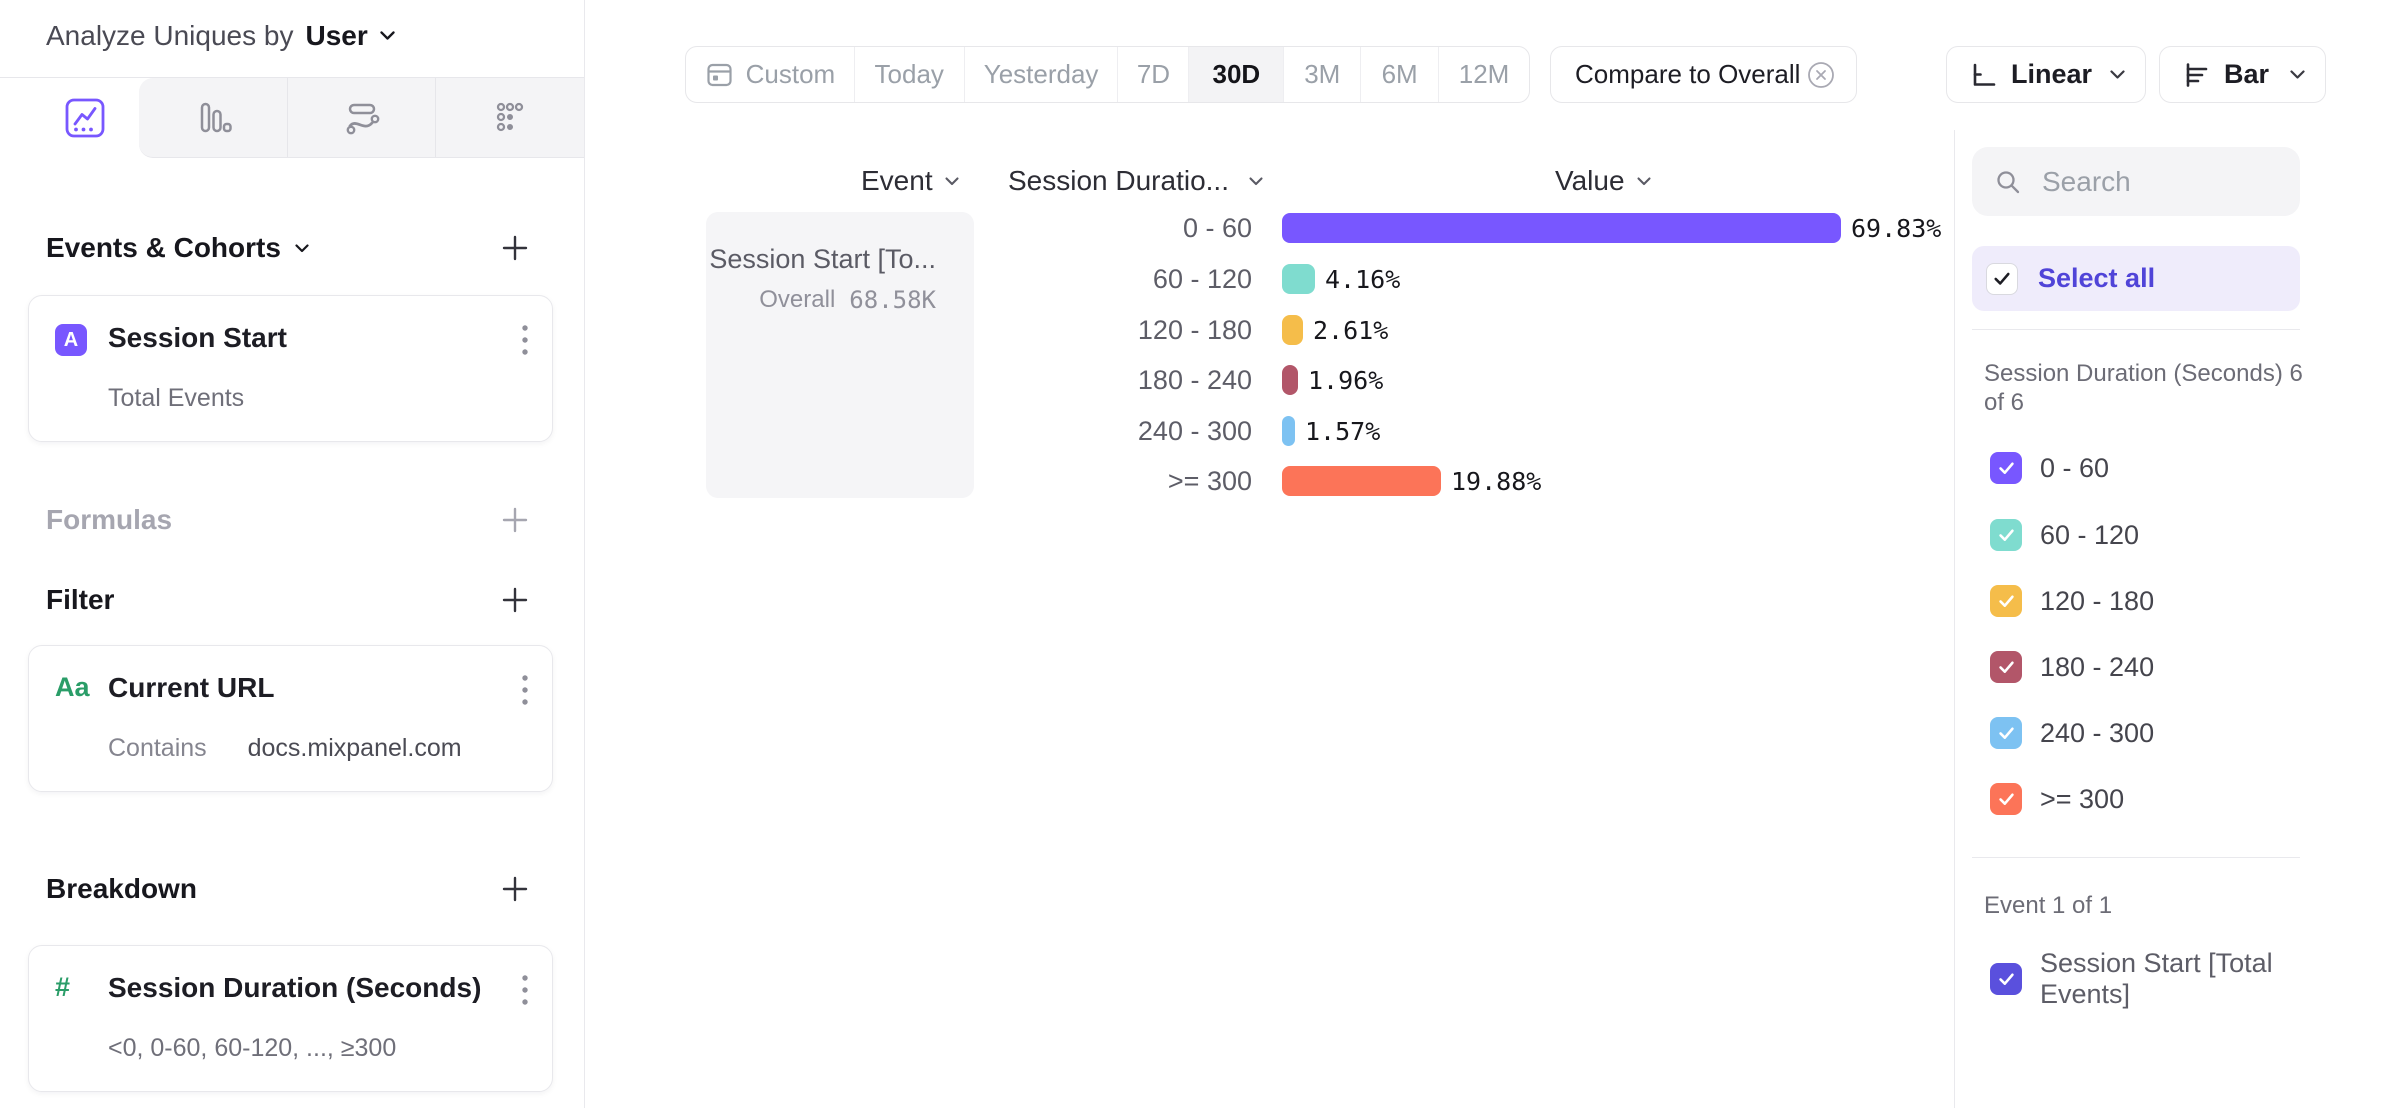 The height and width of the screenshot is (1108, 2398). Describe the element at coordinates (290, 368) in the screenshot. I see `event-card-session-start: A Session Start Total Events` at that location.